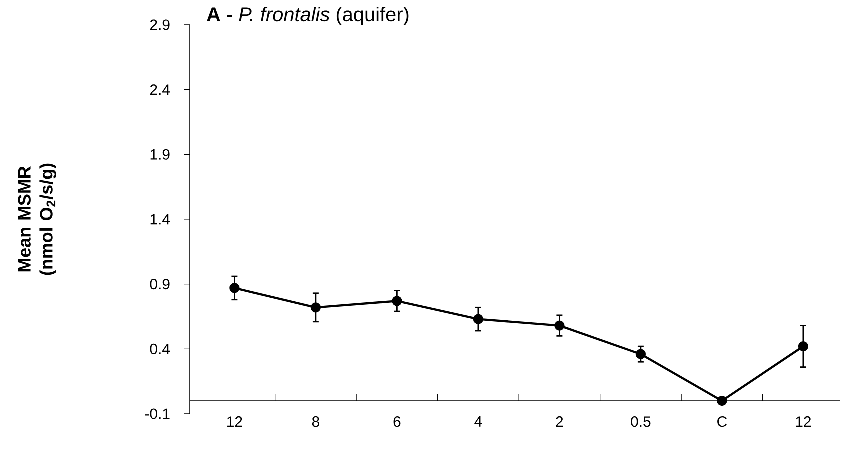 This screenshot has width=848, height=464. Describe the element at coordinates (316, 422) in the screenshot. I see `x-tick-label: 8` at that location.